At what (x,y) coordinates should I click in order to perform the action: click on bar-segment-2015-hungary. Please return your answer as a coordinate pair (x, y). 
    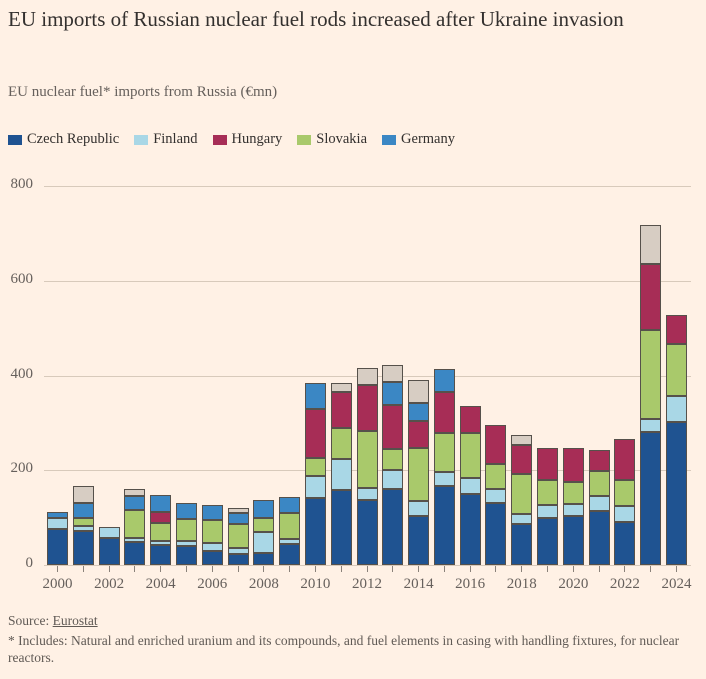
    Looking at the image, I should click on (444, 412).